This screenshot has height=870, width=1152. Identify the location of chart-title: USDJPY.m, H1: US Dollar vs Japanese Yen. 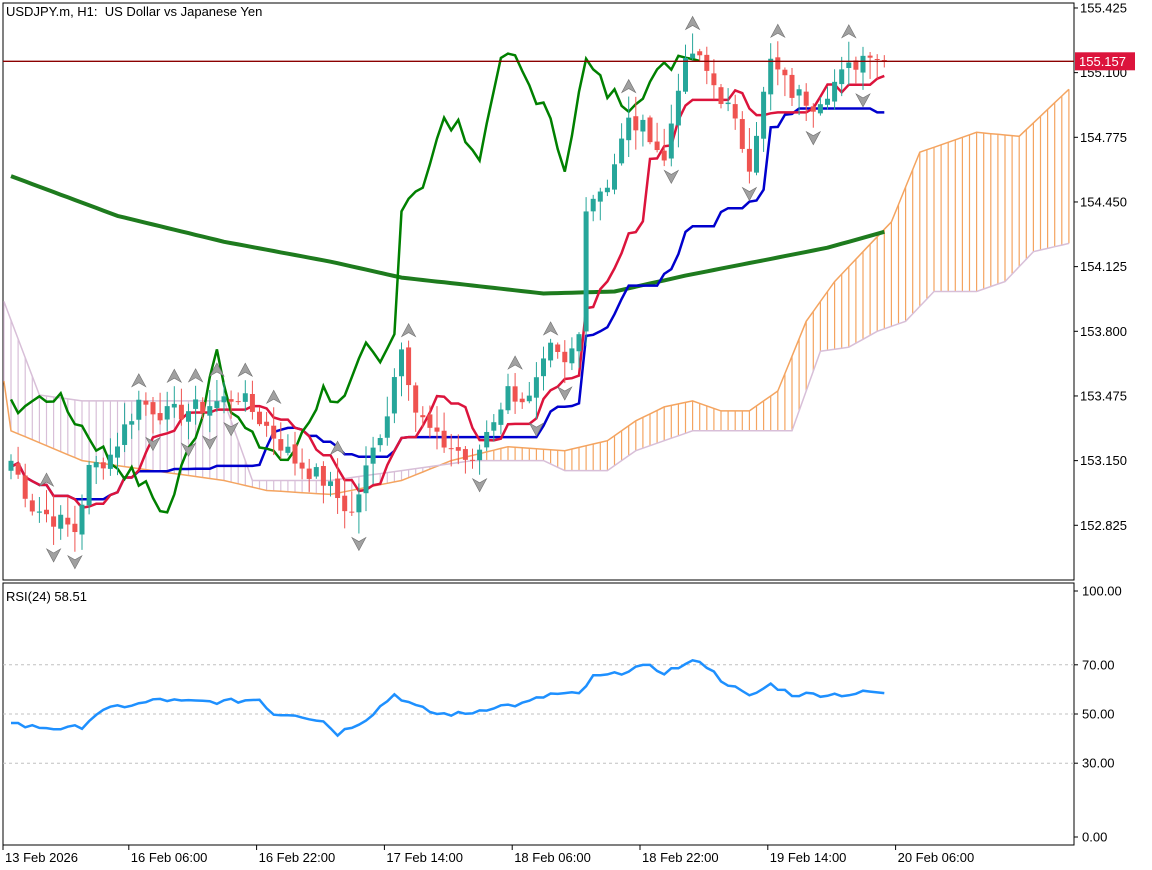
(134, 11).